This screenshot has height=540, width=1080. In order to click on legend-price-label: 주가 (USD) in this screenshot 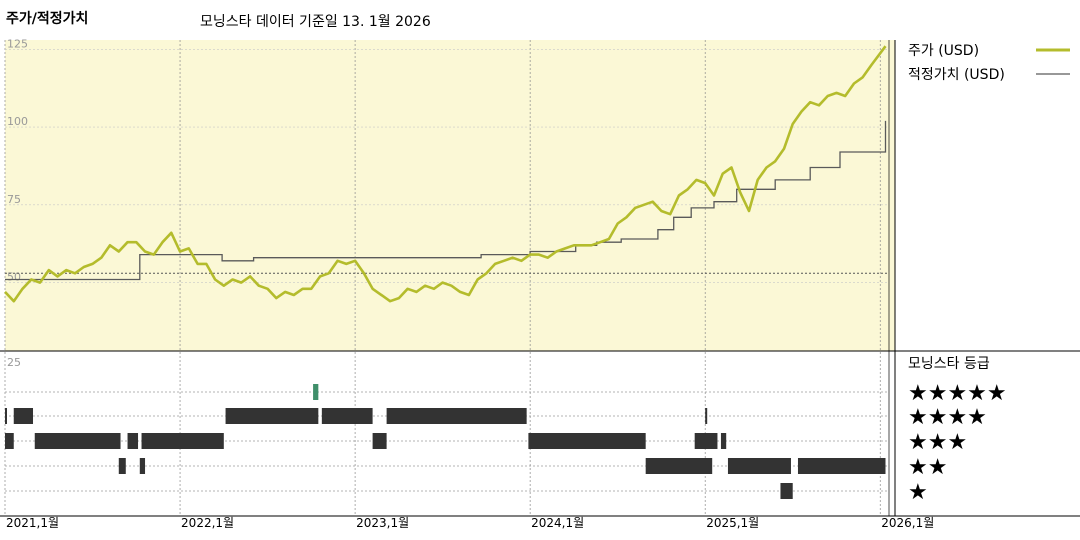, I will do `click(943, 51)`.